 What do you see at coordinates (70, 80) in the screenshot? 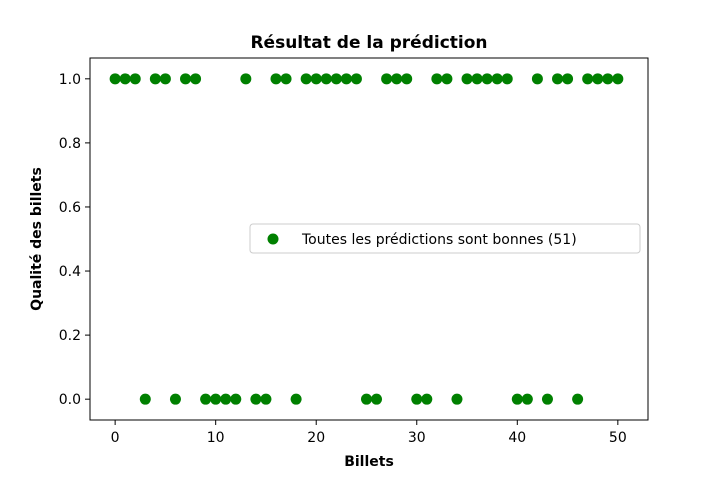
I see `y-tick-label: 1.0` at bounding box center [70, 80].